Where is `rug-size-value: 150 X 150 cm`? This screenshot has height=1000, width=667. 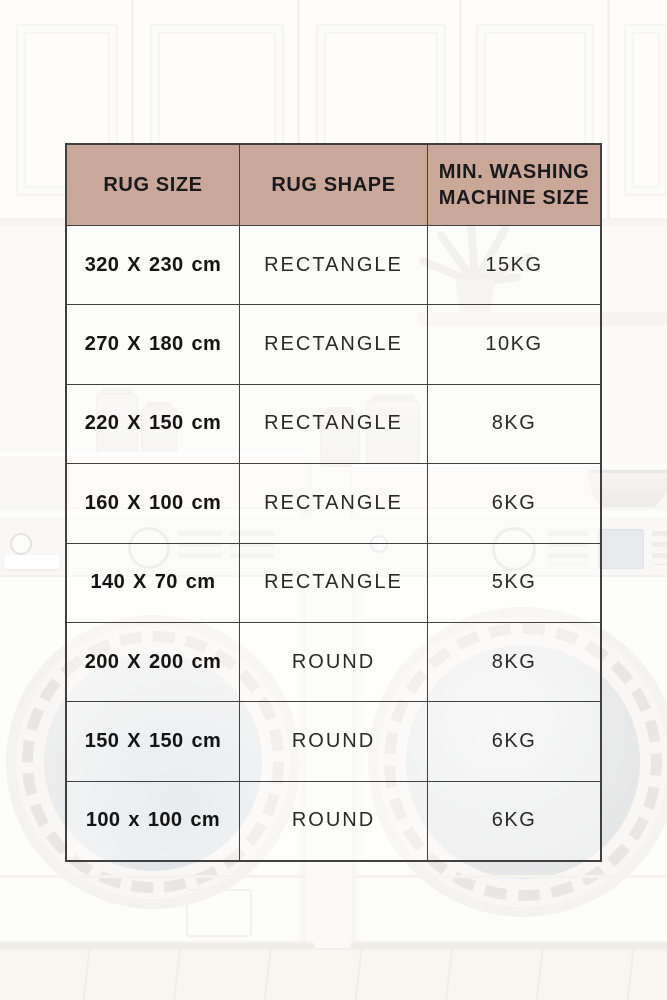 rug-size-value: 150 X 150 cm is located at coordinates (153, 741).